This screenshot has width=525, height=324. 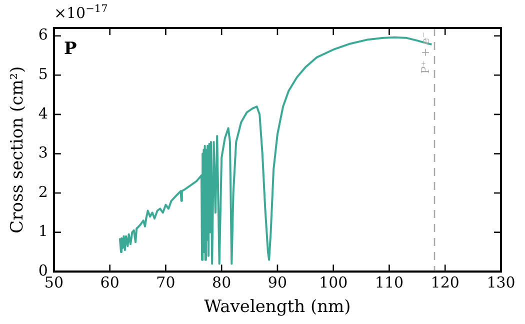 I want to click on y-tick-label: 6, so click(x=43, y=35).